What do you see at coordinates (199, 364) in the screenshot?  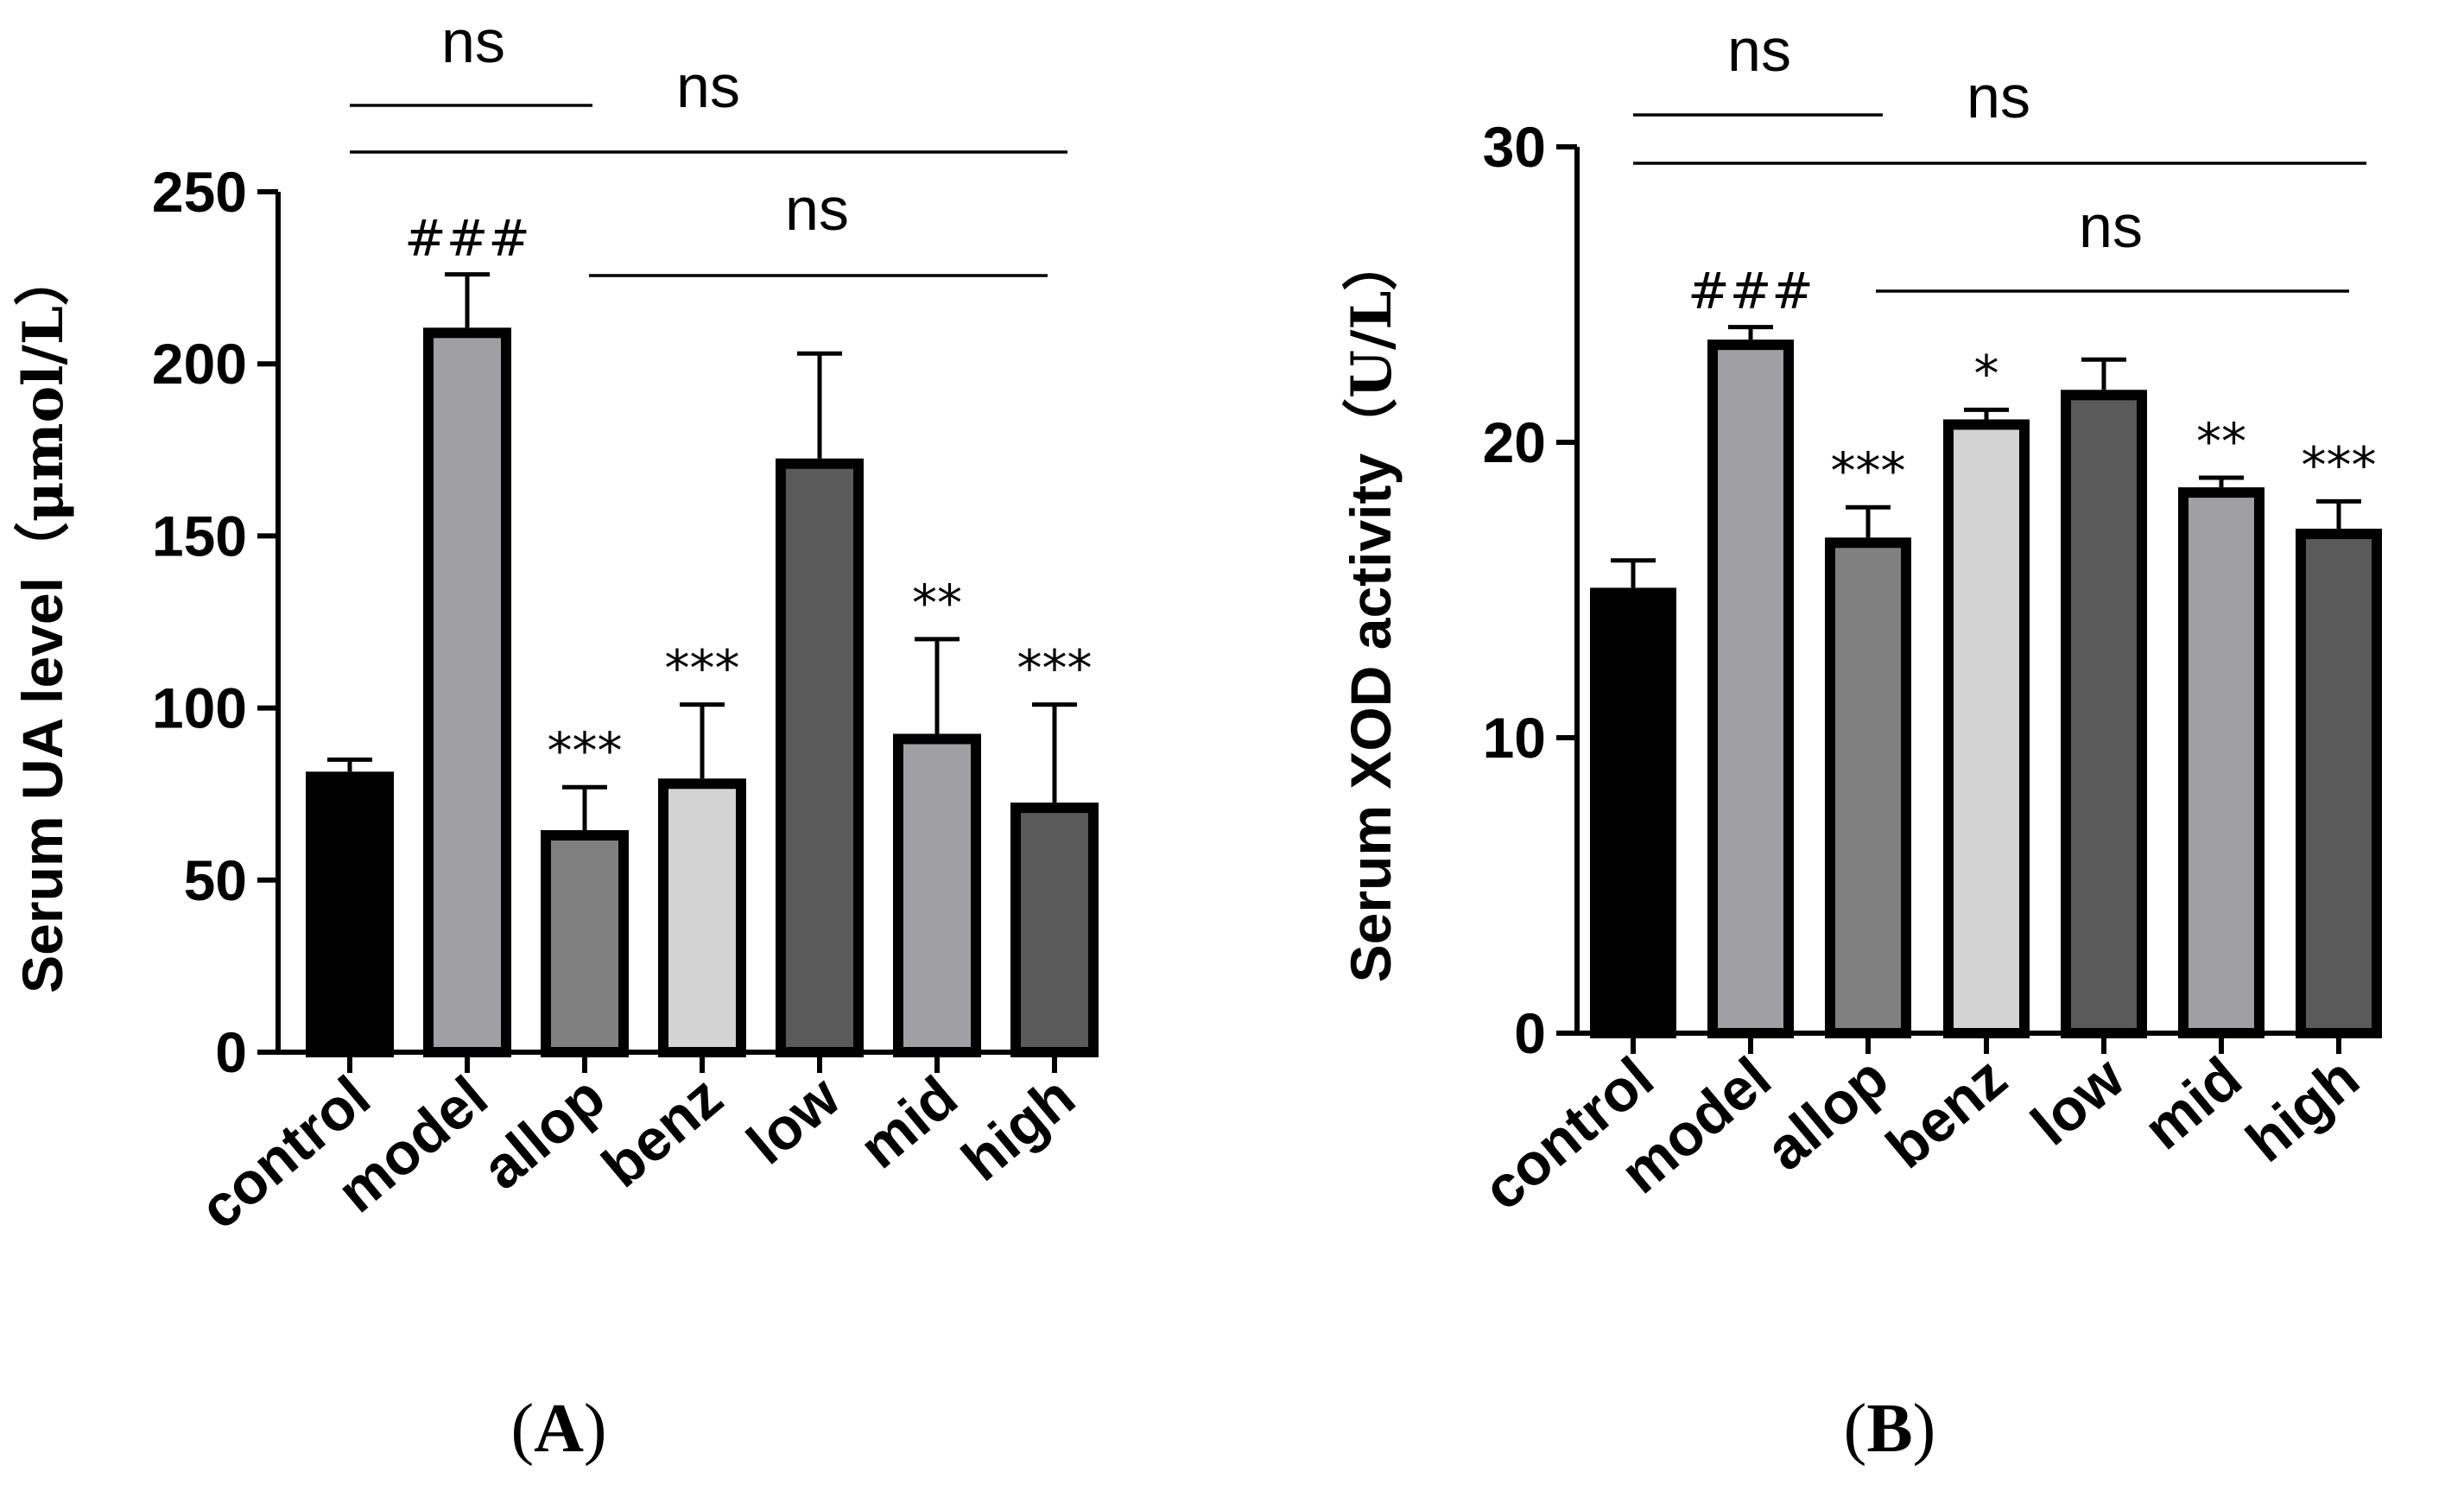 I see `y-tick-label: 200` at bounding box center [199, 364].